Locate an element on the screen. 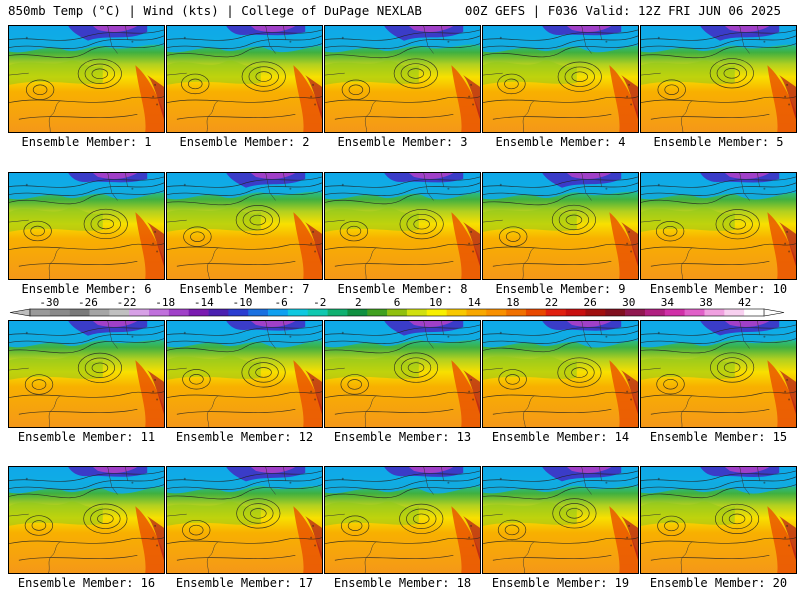 Image resolution: width=800 pixels, height=600 pixels. colorbar-tick-label: -14 is located at coordinates (204, 303).